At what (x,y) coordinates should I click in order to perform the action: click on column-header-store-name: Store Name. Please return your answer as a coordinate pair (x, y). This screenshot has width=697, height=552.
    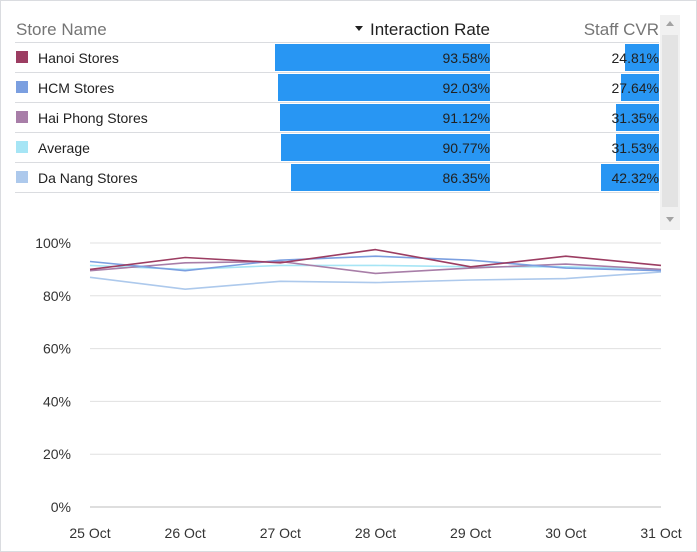
    Looking at the image, I should click on (61, 29).